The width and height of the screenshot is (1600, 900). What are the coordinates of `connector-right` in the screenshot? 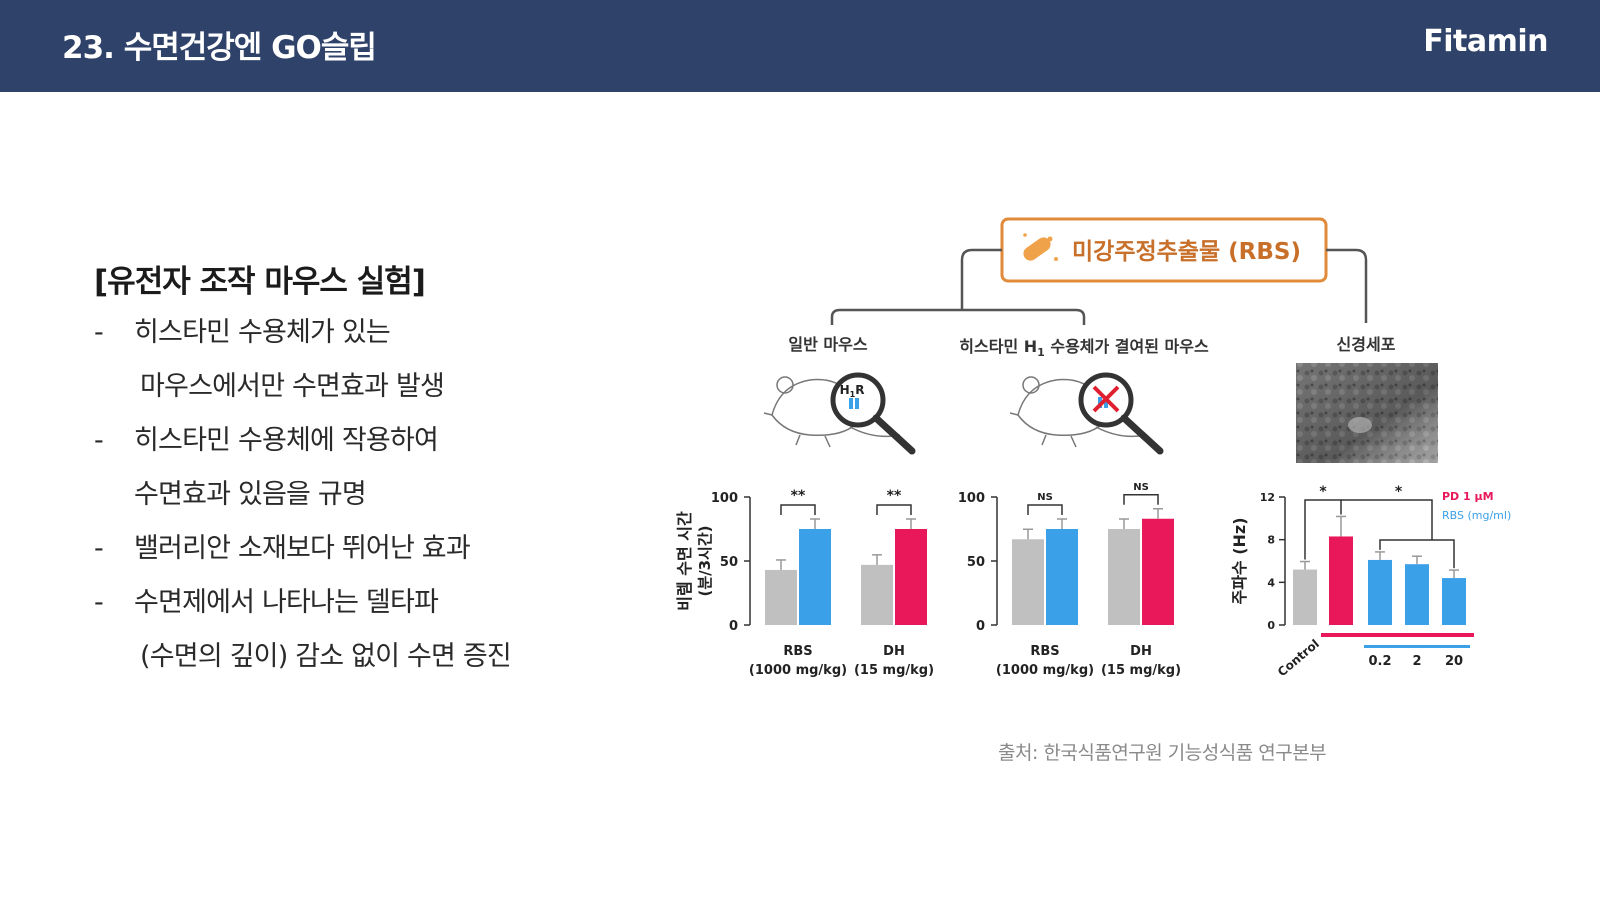 It's located at (1347, 285).